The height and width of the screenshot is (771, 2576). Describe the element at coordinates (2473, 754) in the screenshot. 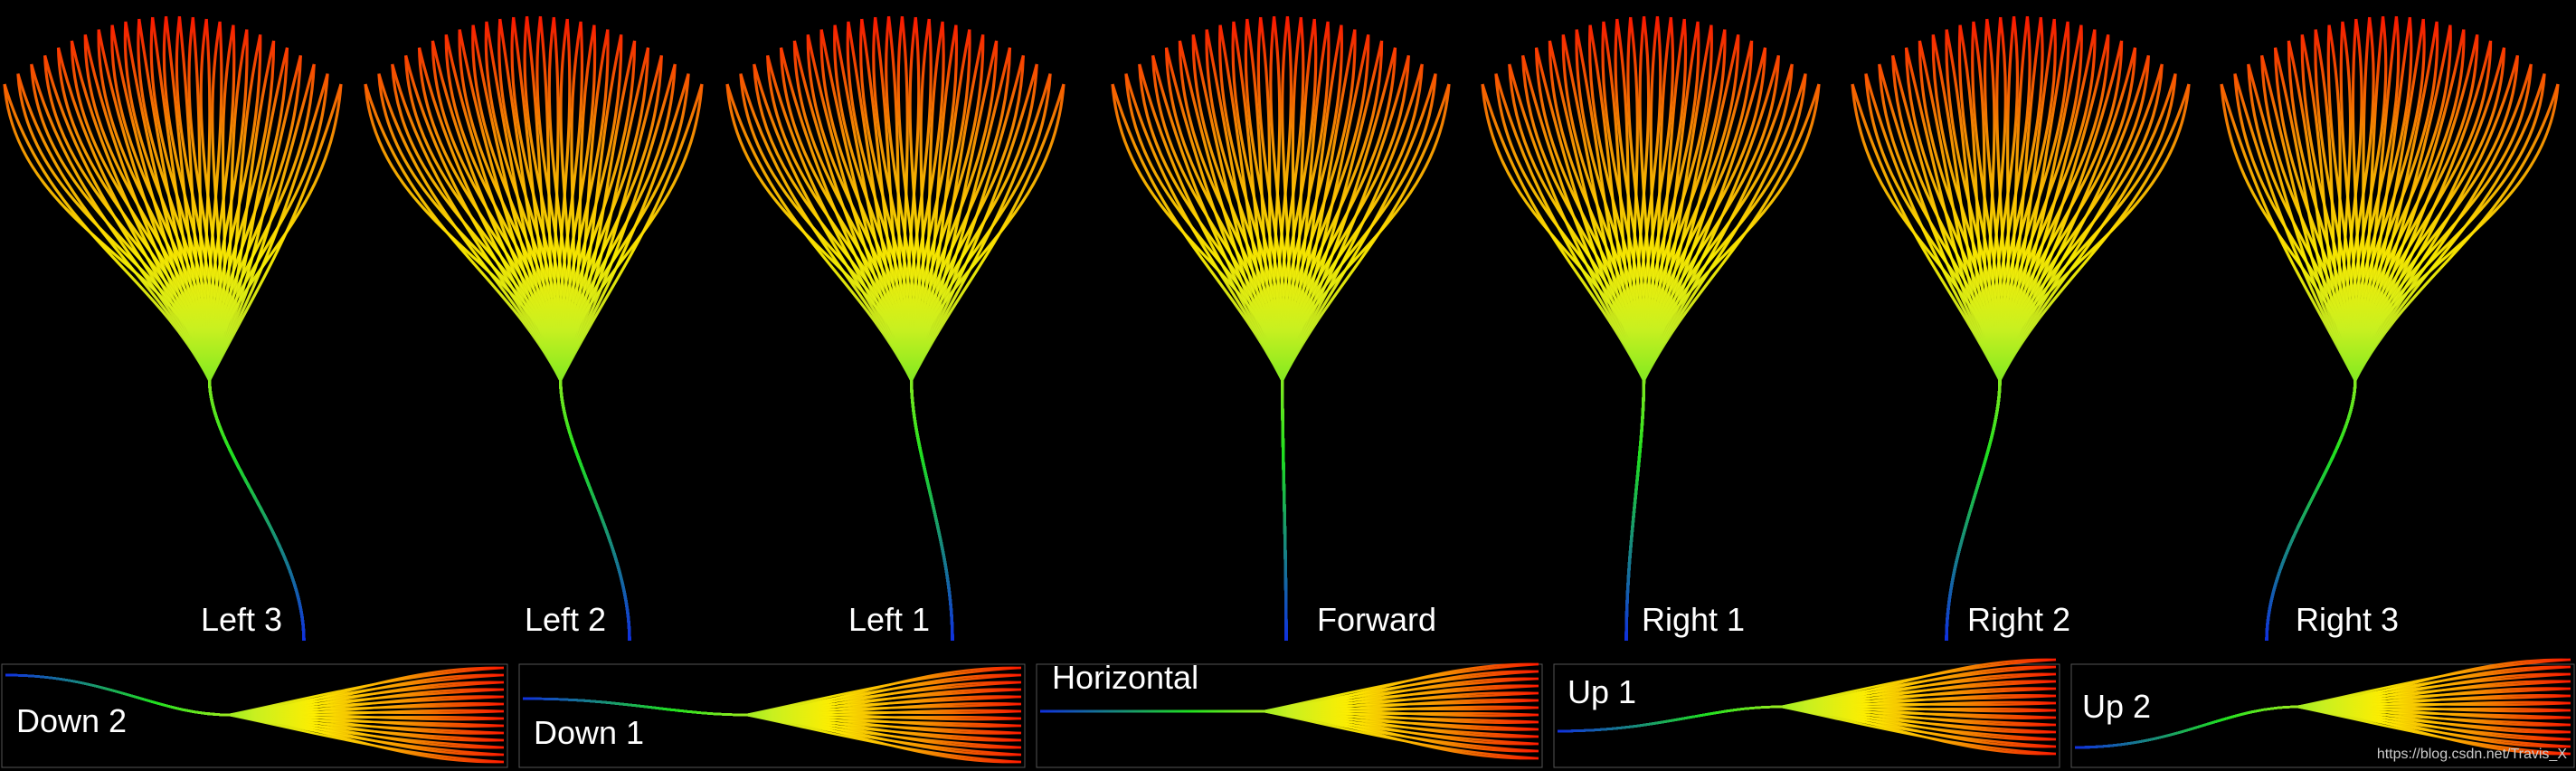

I see `watermark: https://blog.csdn.net/Travis_X` at that location.